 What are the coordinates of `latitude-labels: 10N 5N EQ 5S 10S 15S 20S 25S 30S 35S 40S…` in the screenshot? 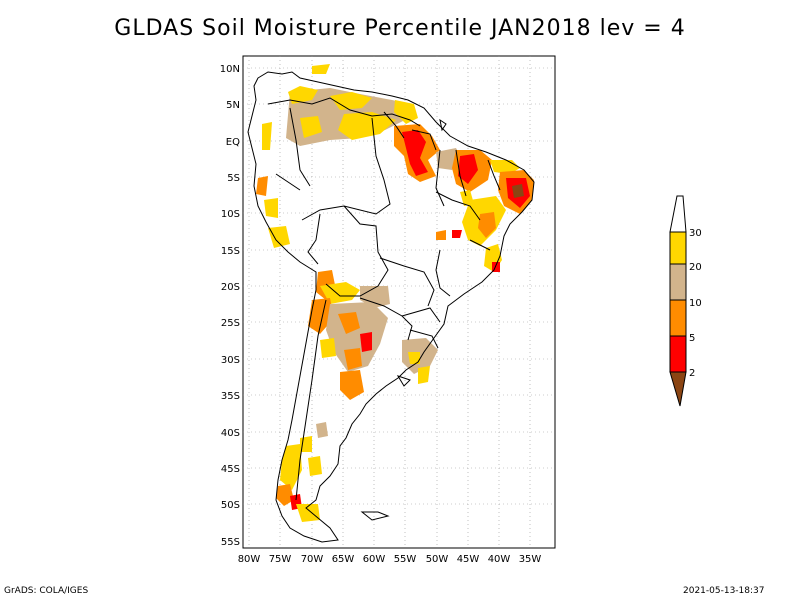 It's located at (230, 306).